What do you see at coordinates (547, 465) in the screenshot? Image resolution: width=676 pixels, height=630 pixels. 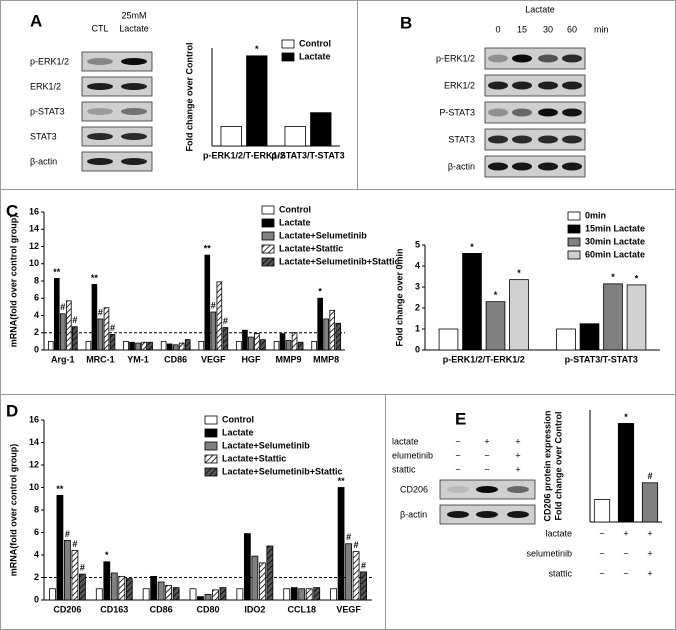 I see `y-axis-label: CD206 protein expression` at bounding box center [547, 465].